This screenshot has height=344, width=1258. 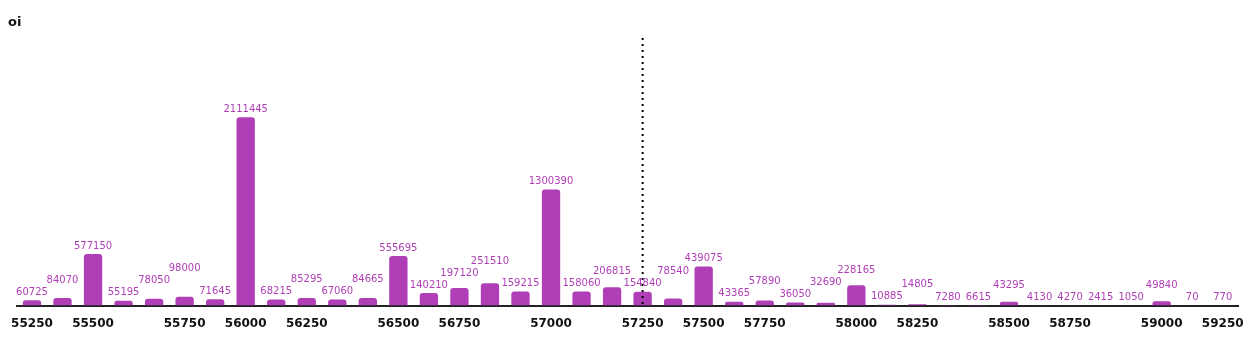 What do you see at coordinates (581, 283) in the screenshot?
I see `data-label: 158060` at bounding box center [581, 283].